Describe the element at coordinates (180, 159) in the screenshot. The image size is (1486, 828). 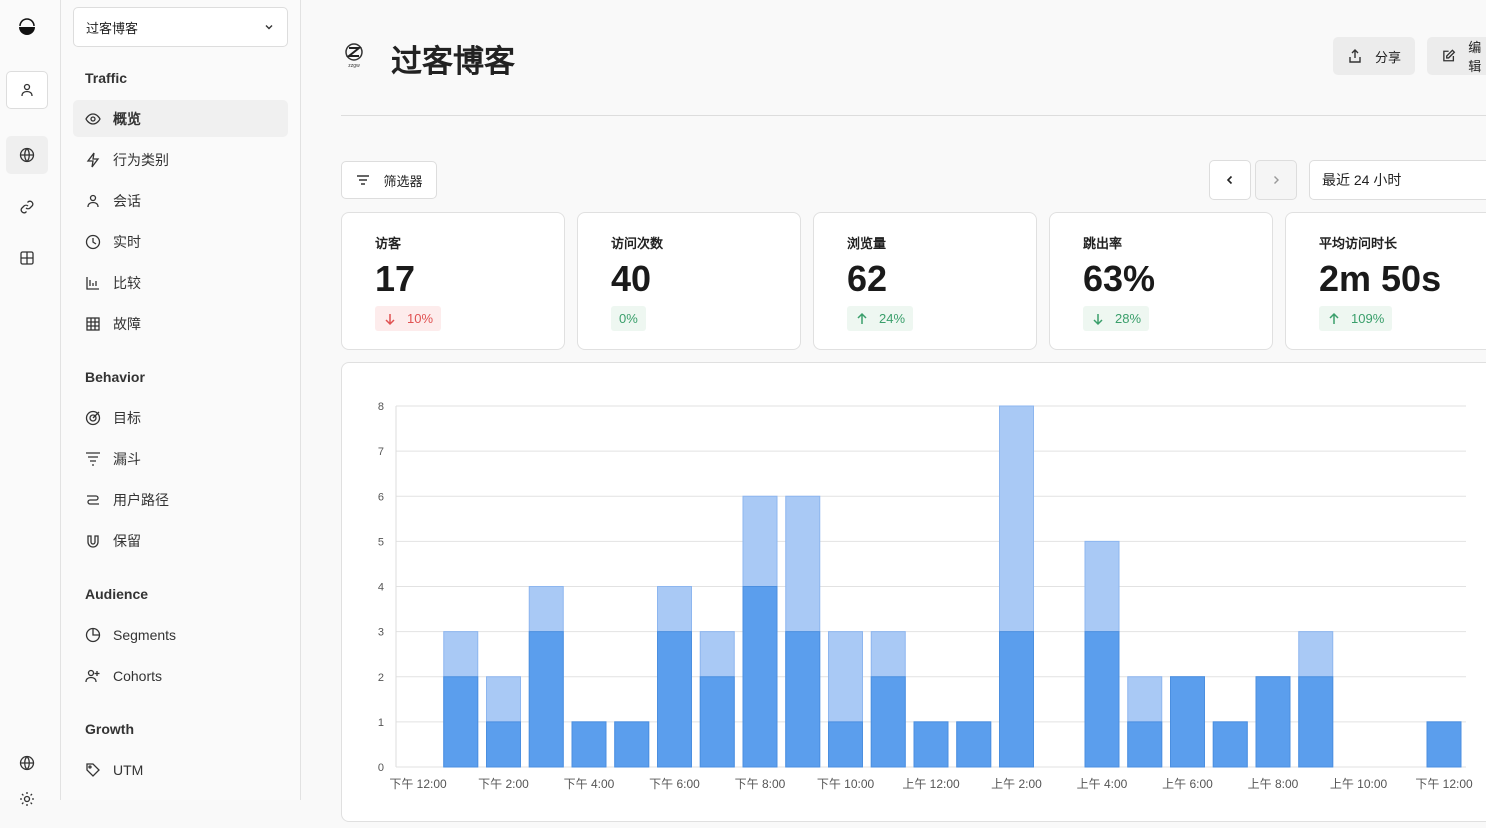
I see `sidebar-item: 行为类别` at that location.